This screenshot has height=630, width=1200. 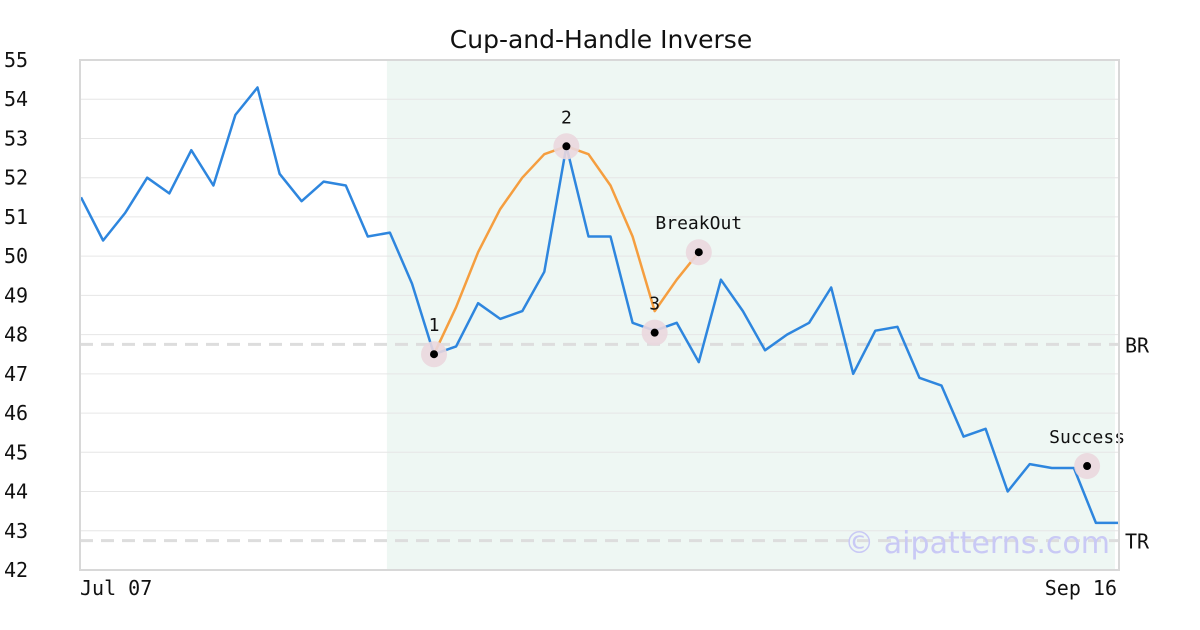 What do you see at coordinates (16, 452) in the screenshot?
I see `y-tick-label: 45` at bounding box center [16, 452].